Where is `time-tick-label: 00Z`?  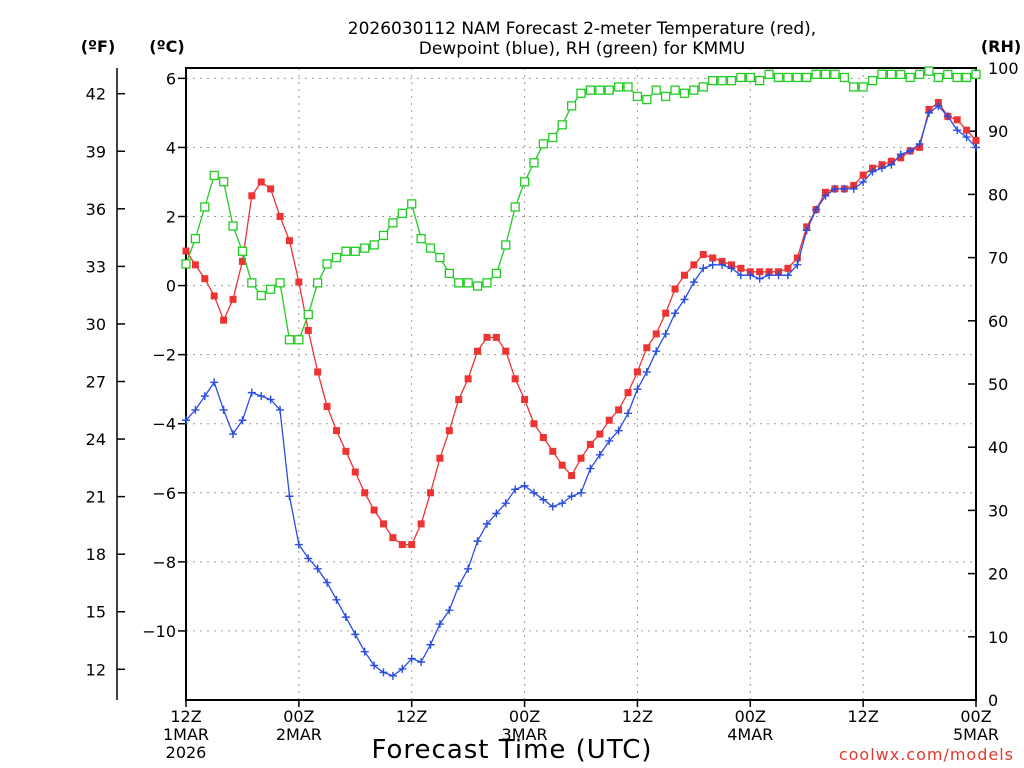
time-tick-label: 00Z is located at coordinates (975, 716).